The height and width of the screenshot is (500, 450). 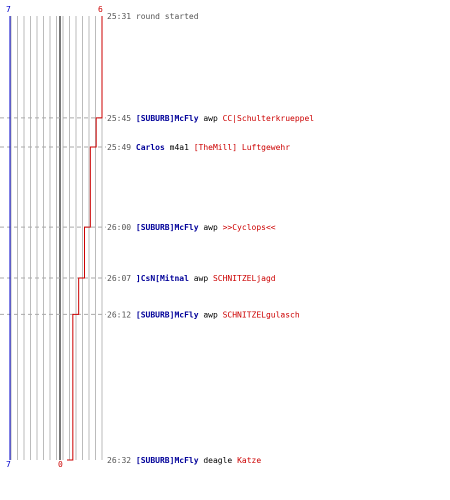 I want to click on event-weapon: m4a1, so click(x=182, y=147).